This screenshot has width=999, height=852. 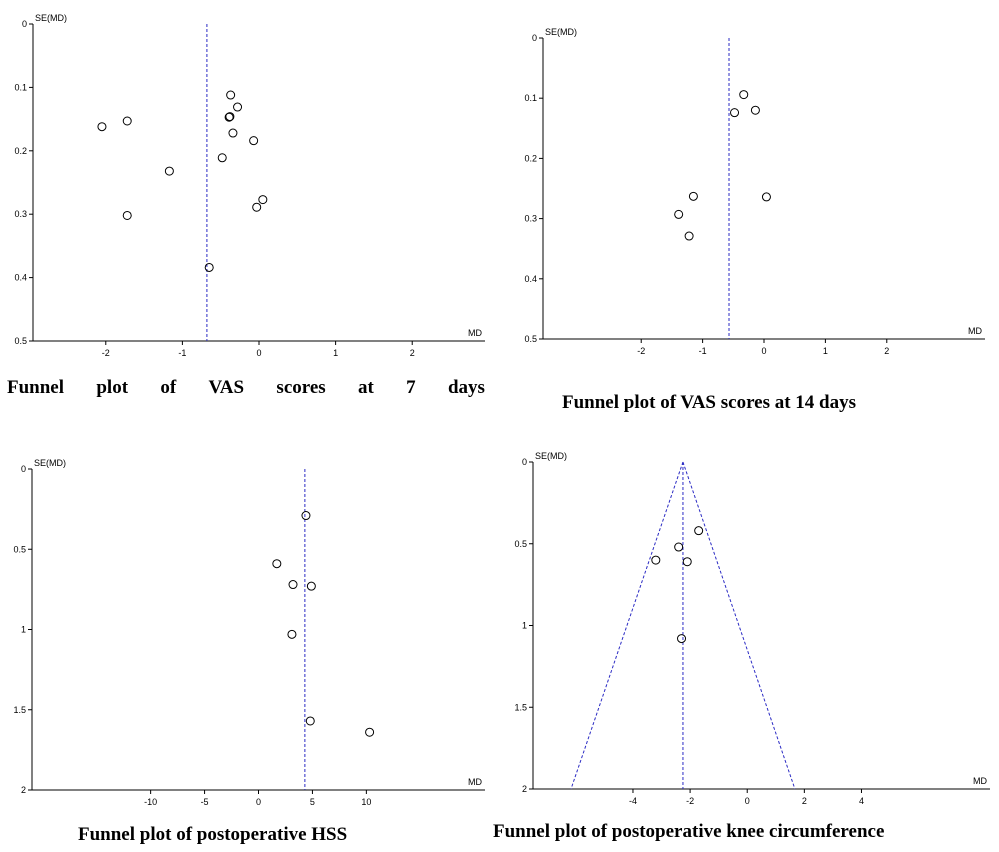 What do you see at coordinates (633, 801) in the screenshot?
I see `x-tick-label: -4` at bounding box center [633, 801].